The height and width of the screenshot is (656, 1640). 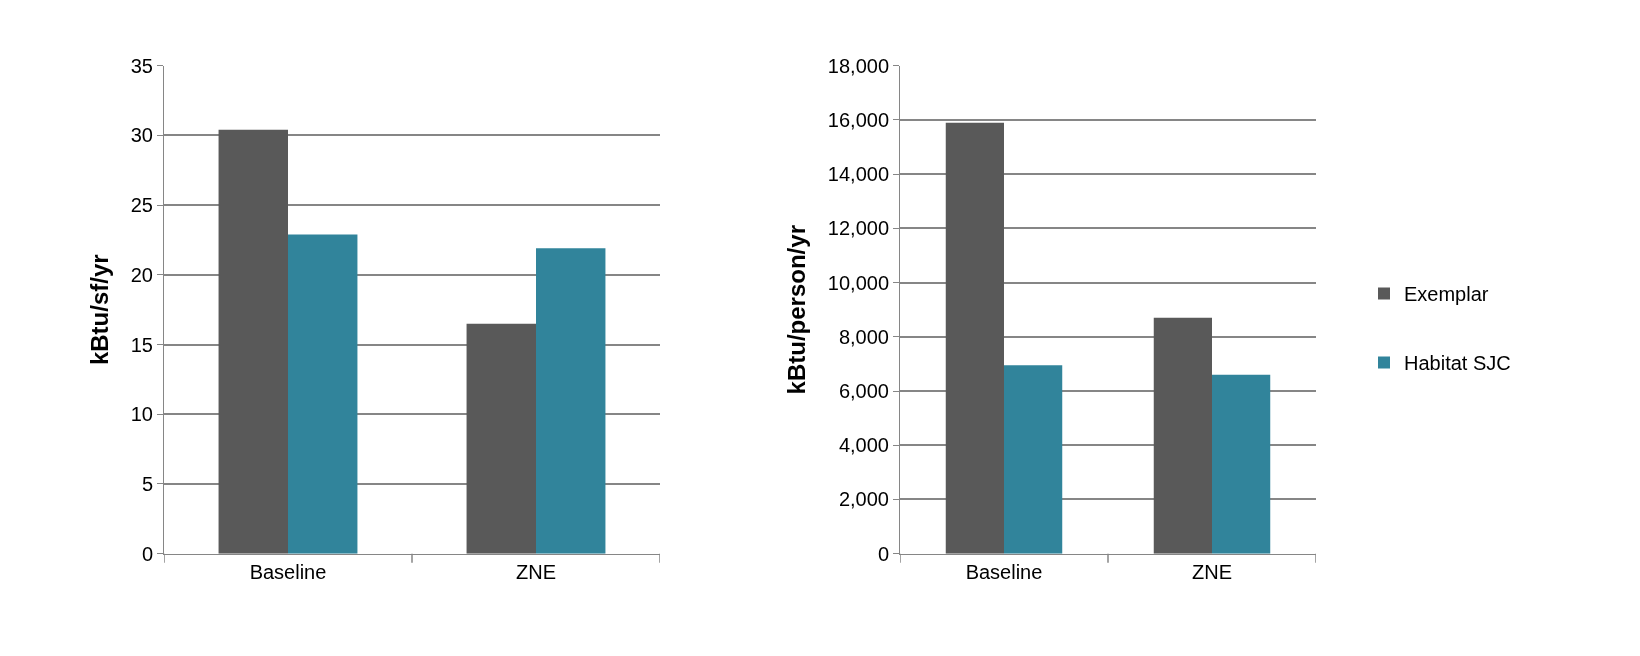 What do you see at coordinates (141, 274) in the screenshot?
I see `y-tick-label: 20` at bounding box center [141, 274].